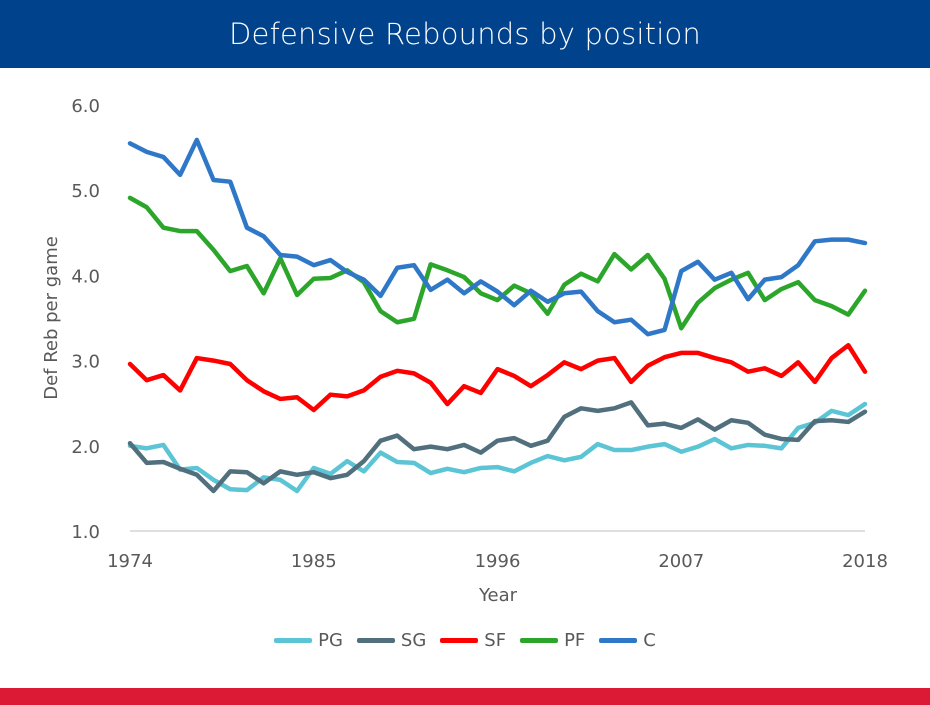 This screenshot has width=930, height=705. I want to click on x-tick-label: 1974, so click(130, 561).